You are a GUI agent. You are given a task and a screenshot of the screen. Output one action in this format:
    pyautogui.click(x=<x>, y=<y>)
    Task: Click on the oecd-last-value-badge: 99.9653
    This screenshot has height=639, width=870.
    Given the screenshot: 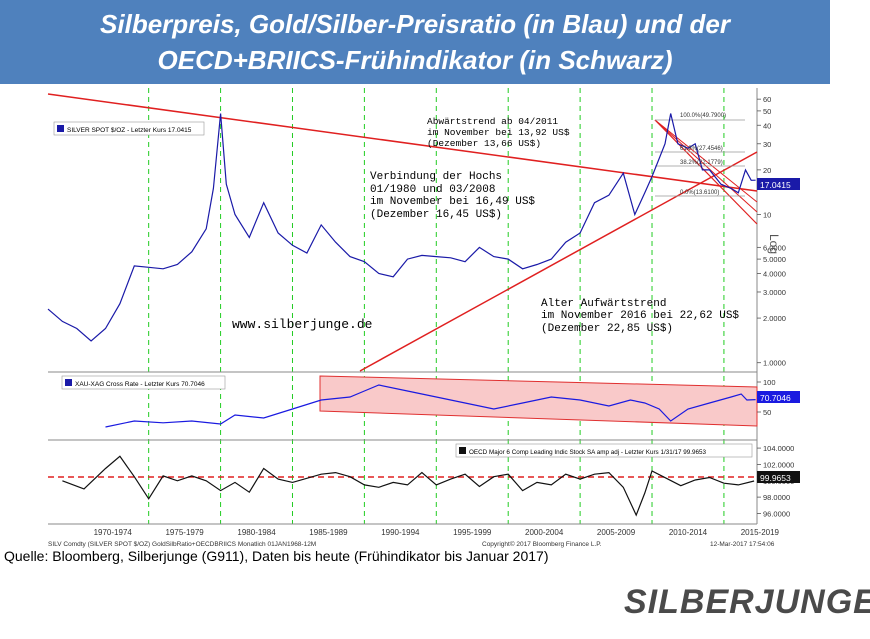 What is the action you would take?
    pyautogui.click(x=778, y=477)
    